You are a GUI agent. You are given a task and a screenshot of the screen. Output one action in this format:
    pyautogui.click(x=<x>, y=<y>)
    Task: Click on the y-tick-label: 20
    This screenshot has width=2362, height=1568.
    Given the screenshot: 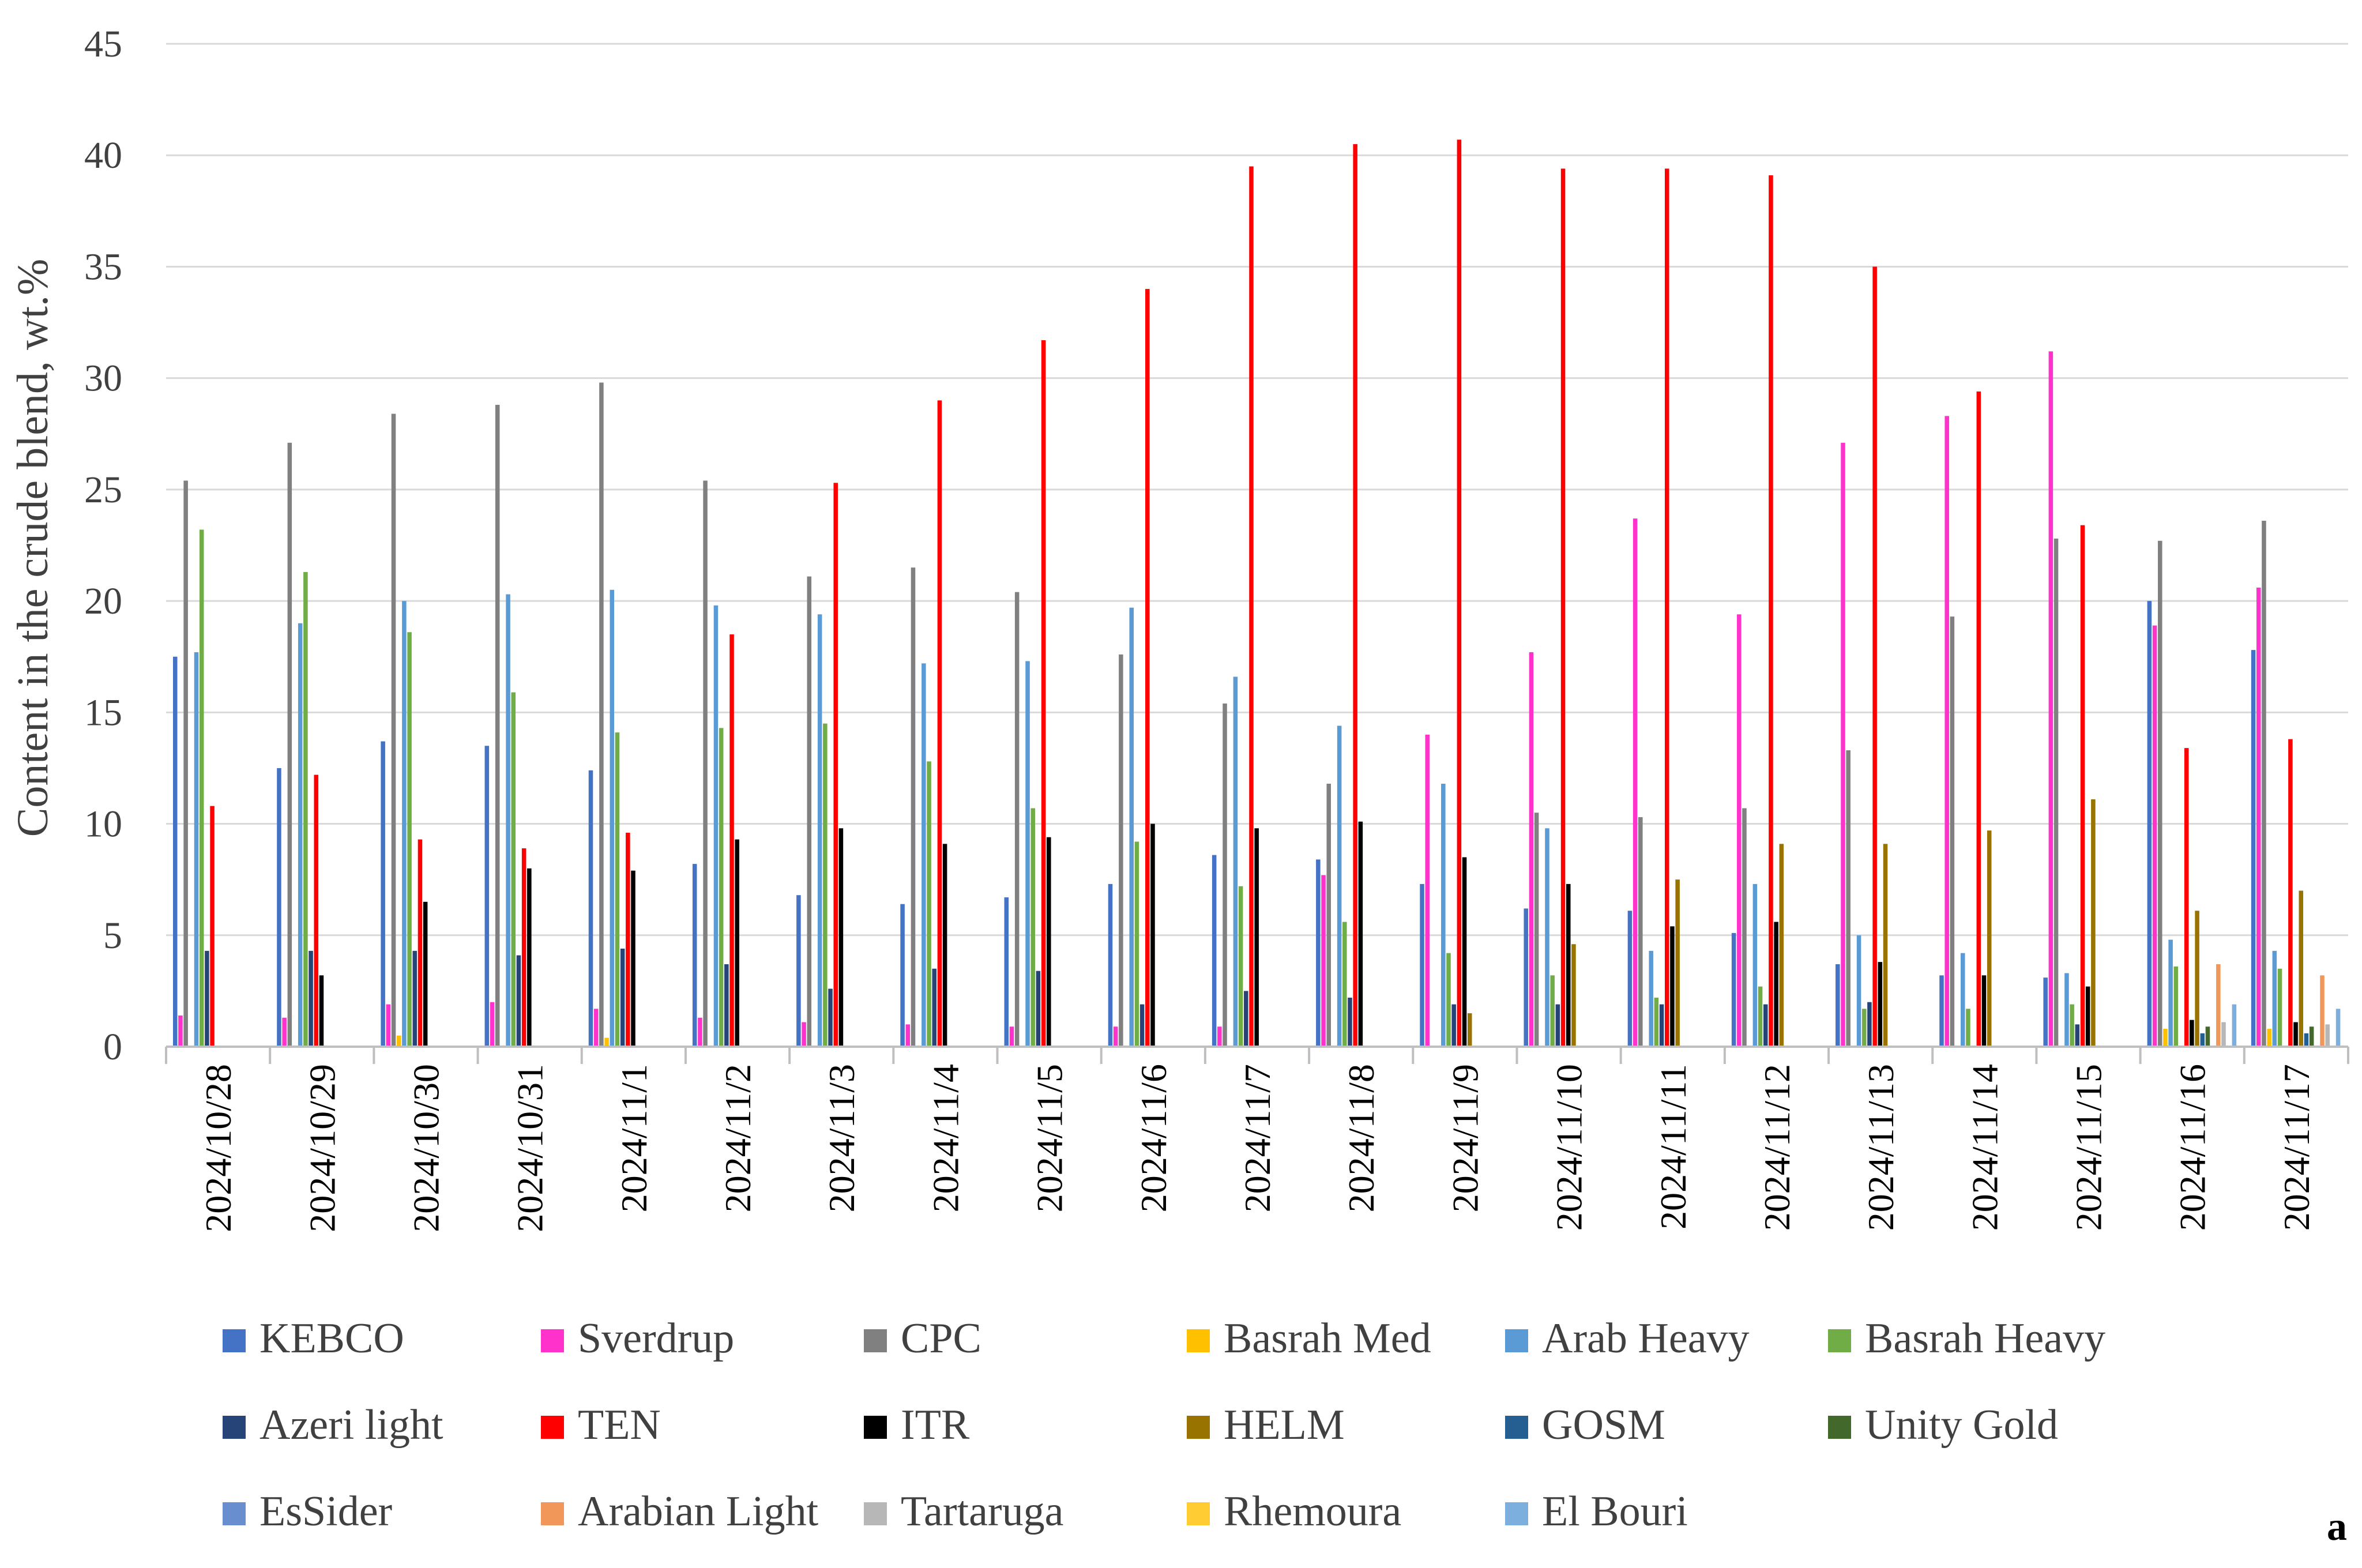 What is the action you would take?
    pyautogui.click(x=103, y=601)
    